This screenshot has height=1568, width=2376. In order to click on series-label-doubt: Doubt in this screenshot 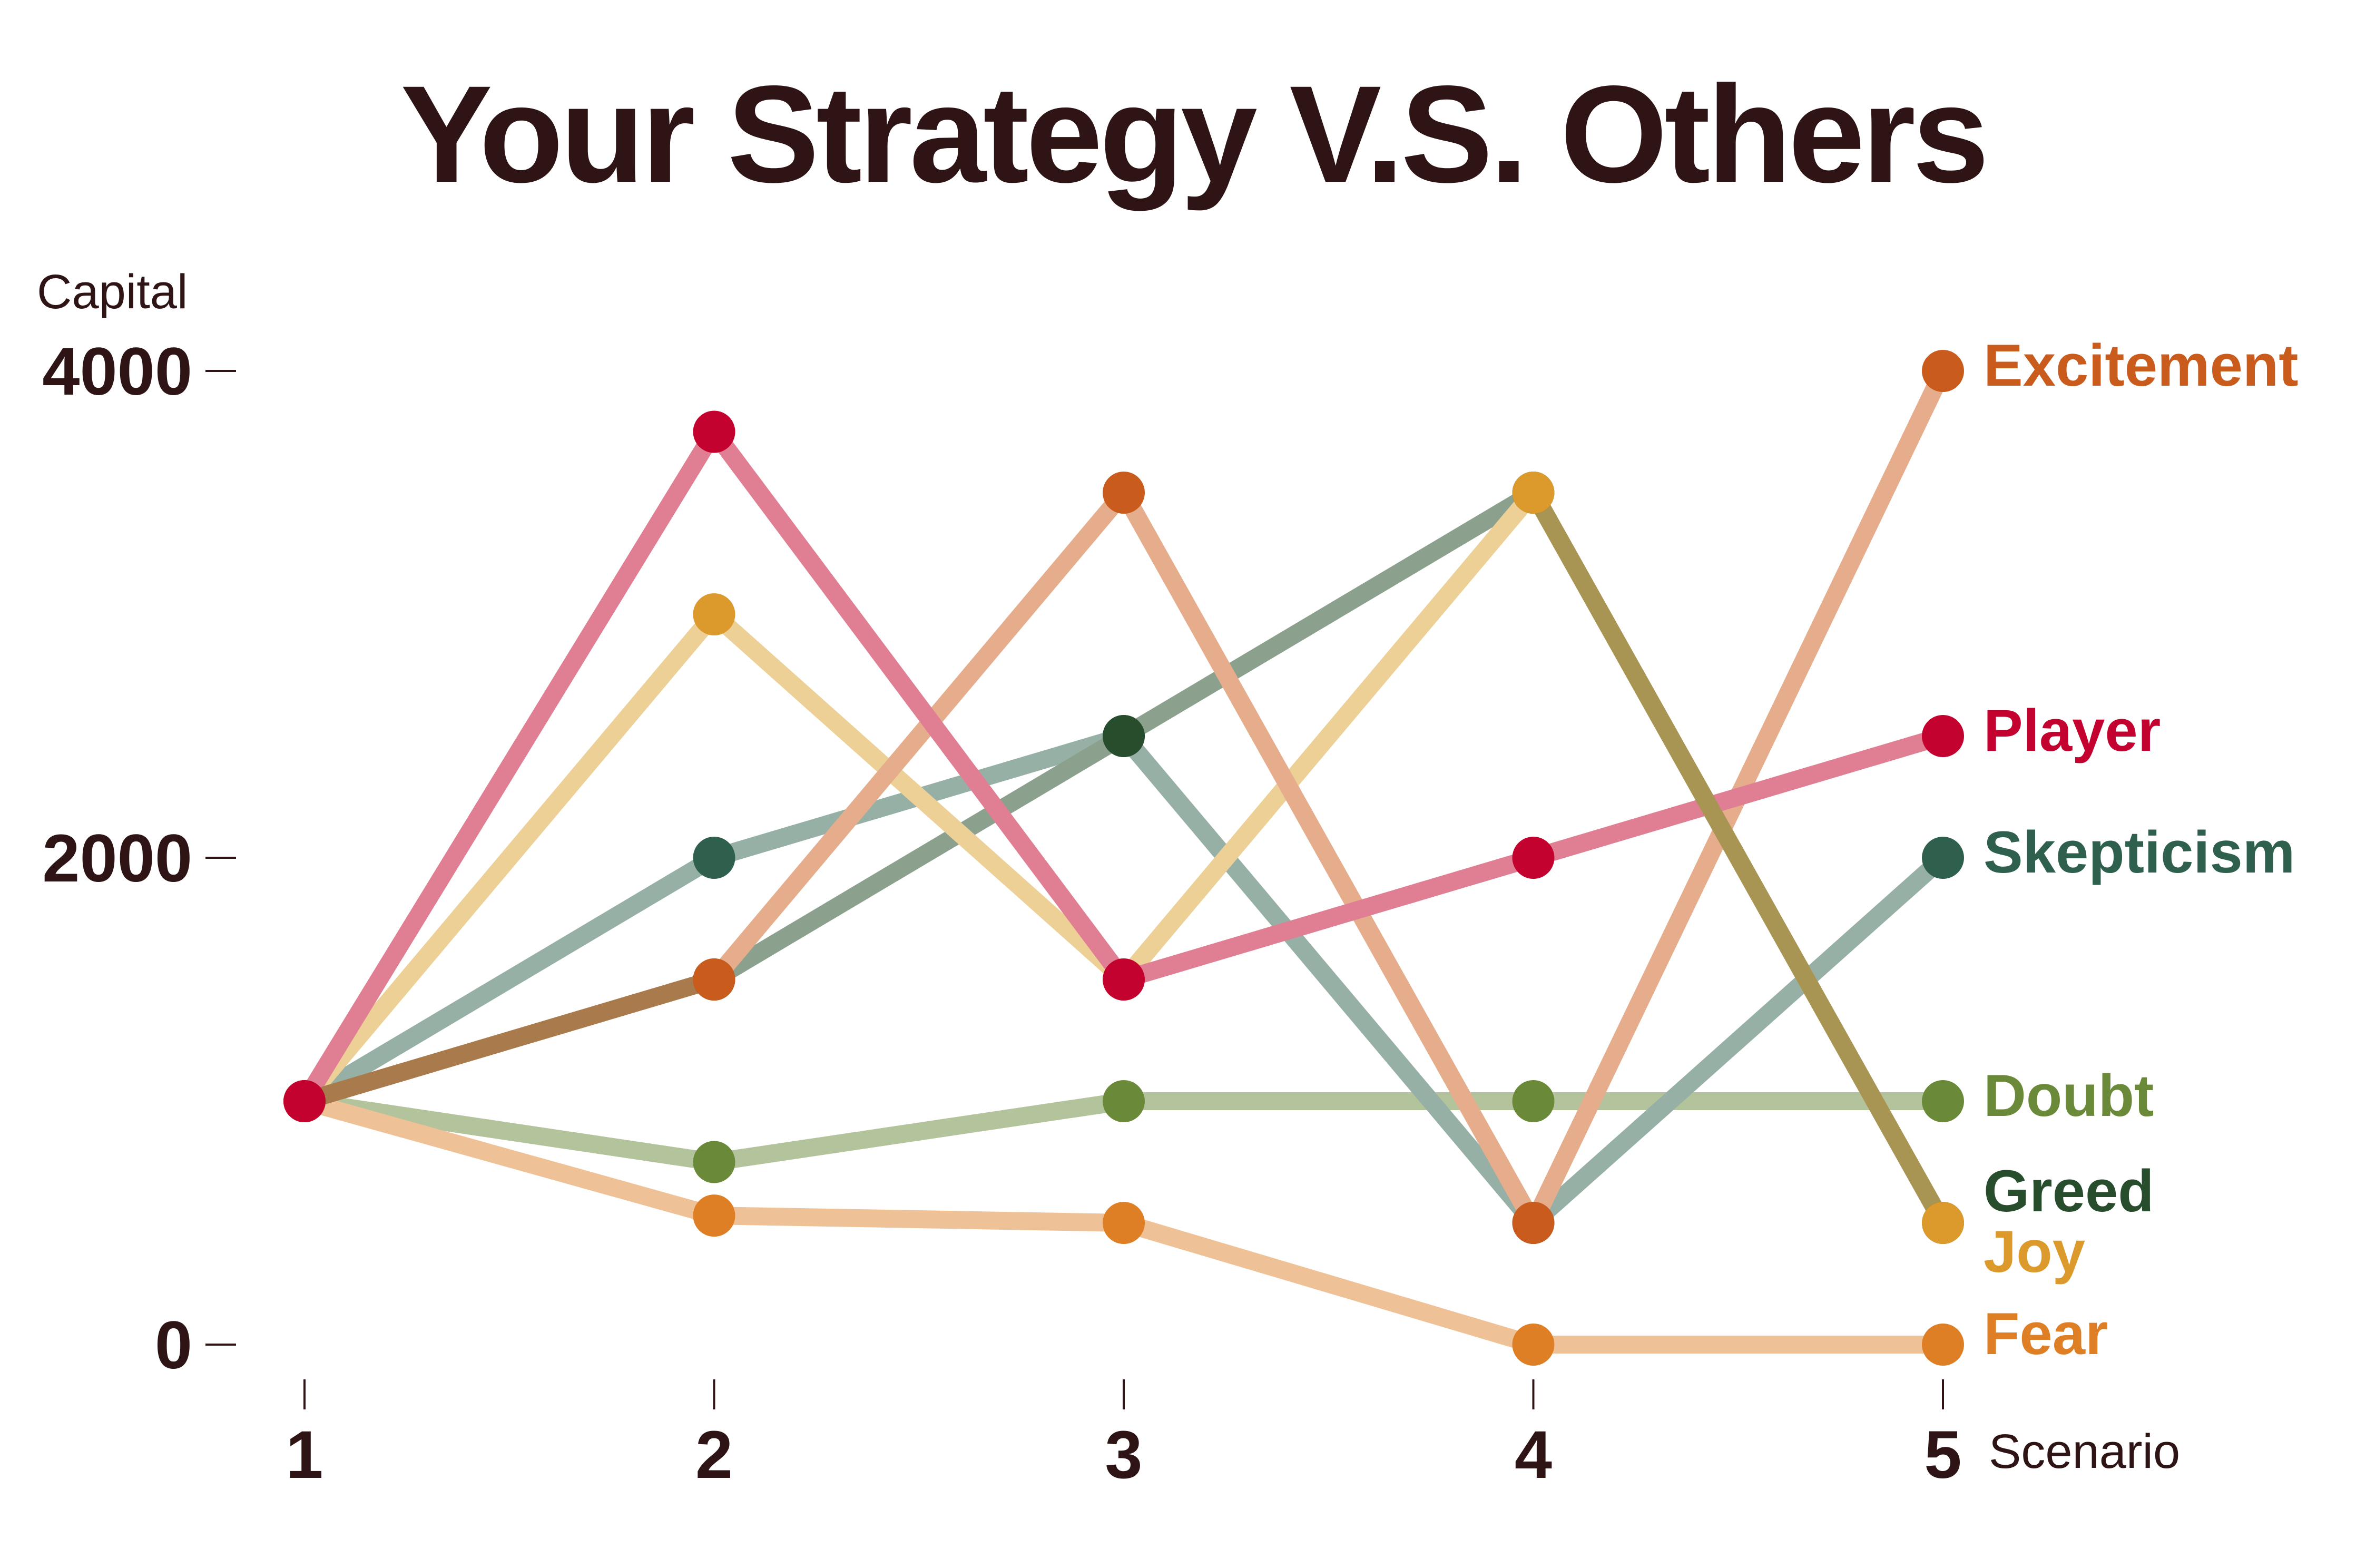, I will do `click(2069, 1096)`.